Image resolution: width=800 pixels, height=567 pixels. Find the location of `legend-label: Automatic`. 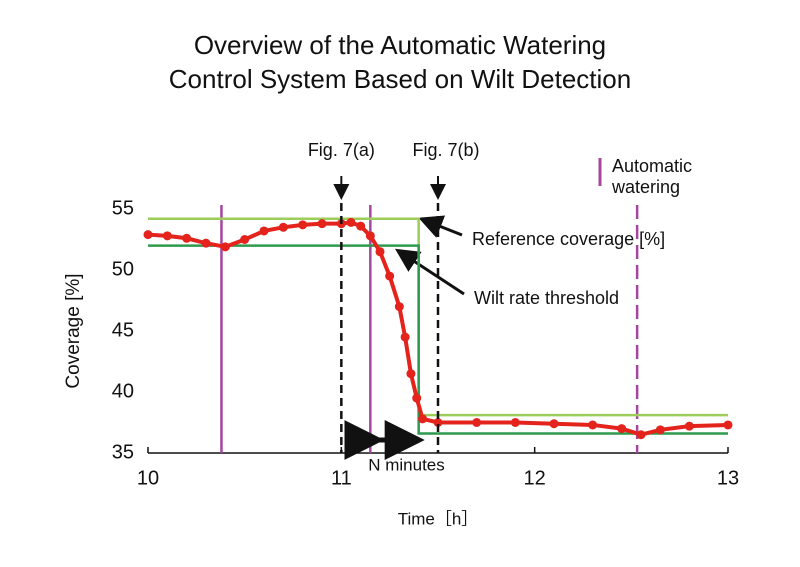

legend-label: Automatic is located at coordinates (652, 166).